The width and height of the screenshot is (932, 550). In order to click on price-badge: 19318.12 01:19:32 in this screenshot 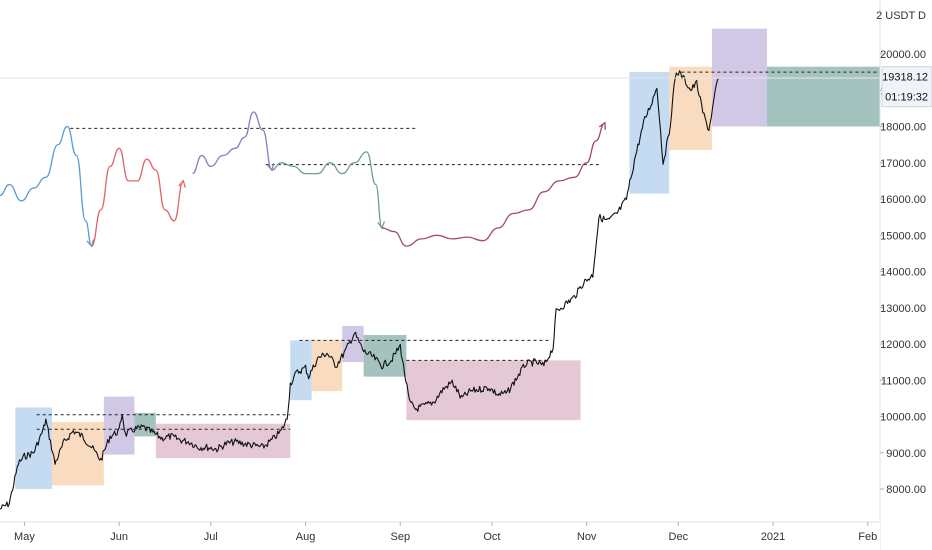, I will do `click(906, 87)`.